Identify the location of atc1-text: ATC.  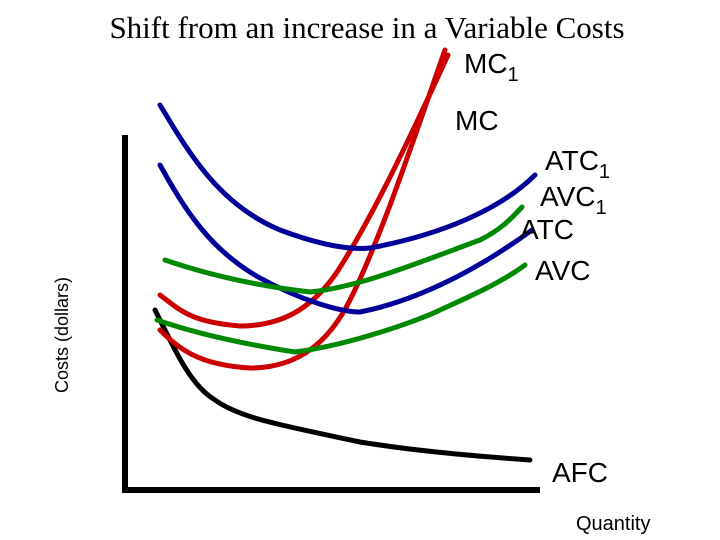
(572, 160).